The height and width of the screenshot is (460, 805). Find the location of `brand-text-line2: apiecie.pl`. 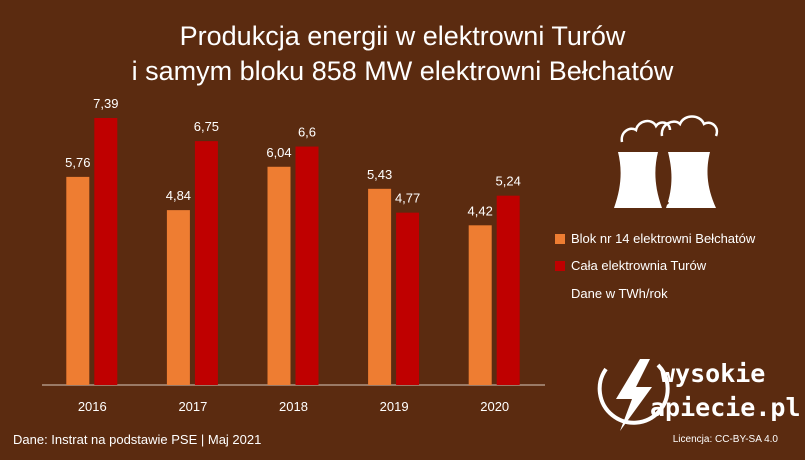

brand-text-line2: apiecie.pl is located at coordinates (725, 407).